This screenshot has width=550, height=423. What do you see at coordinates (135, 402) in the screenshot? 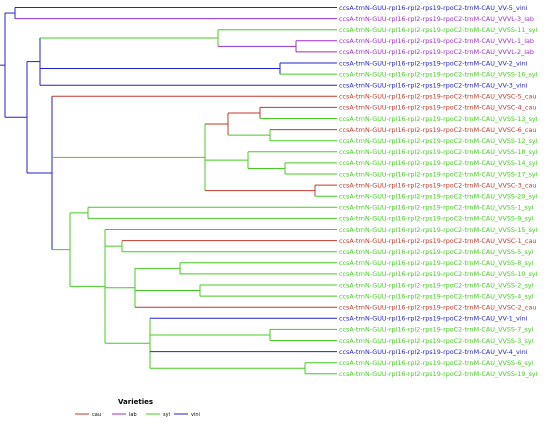
I see `legend-title: Varieties` at bounding box center [135, 402].